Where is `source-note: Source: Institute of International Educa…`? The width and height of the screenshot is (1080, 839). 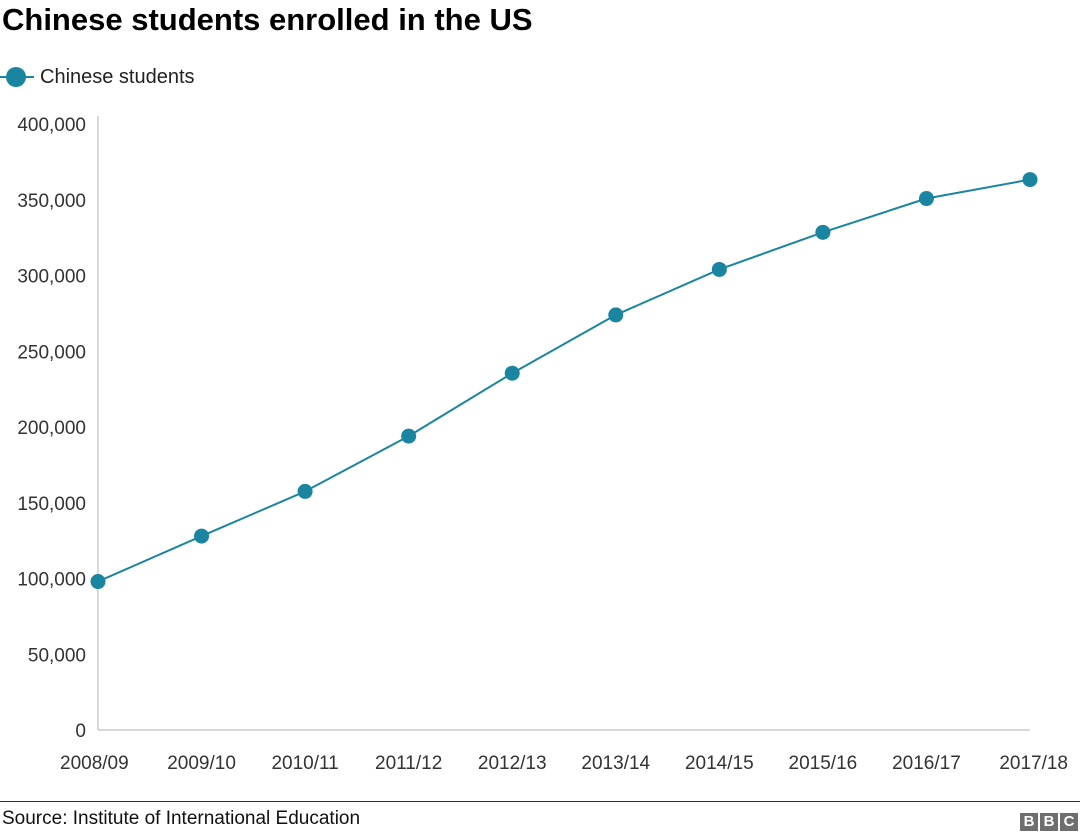
source-note: Source: Institute of International Educa… is located at coordinates (181, 818).